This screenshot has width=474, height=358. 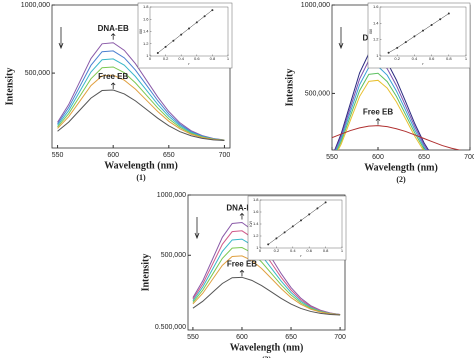 I want to click on panel-label: (1), so click(x=141, y=177).